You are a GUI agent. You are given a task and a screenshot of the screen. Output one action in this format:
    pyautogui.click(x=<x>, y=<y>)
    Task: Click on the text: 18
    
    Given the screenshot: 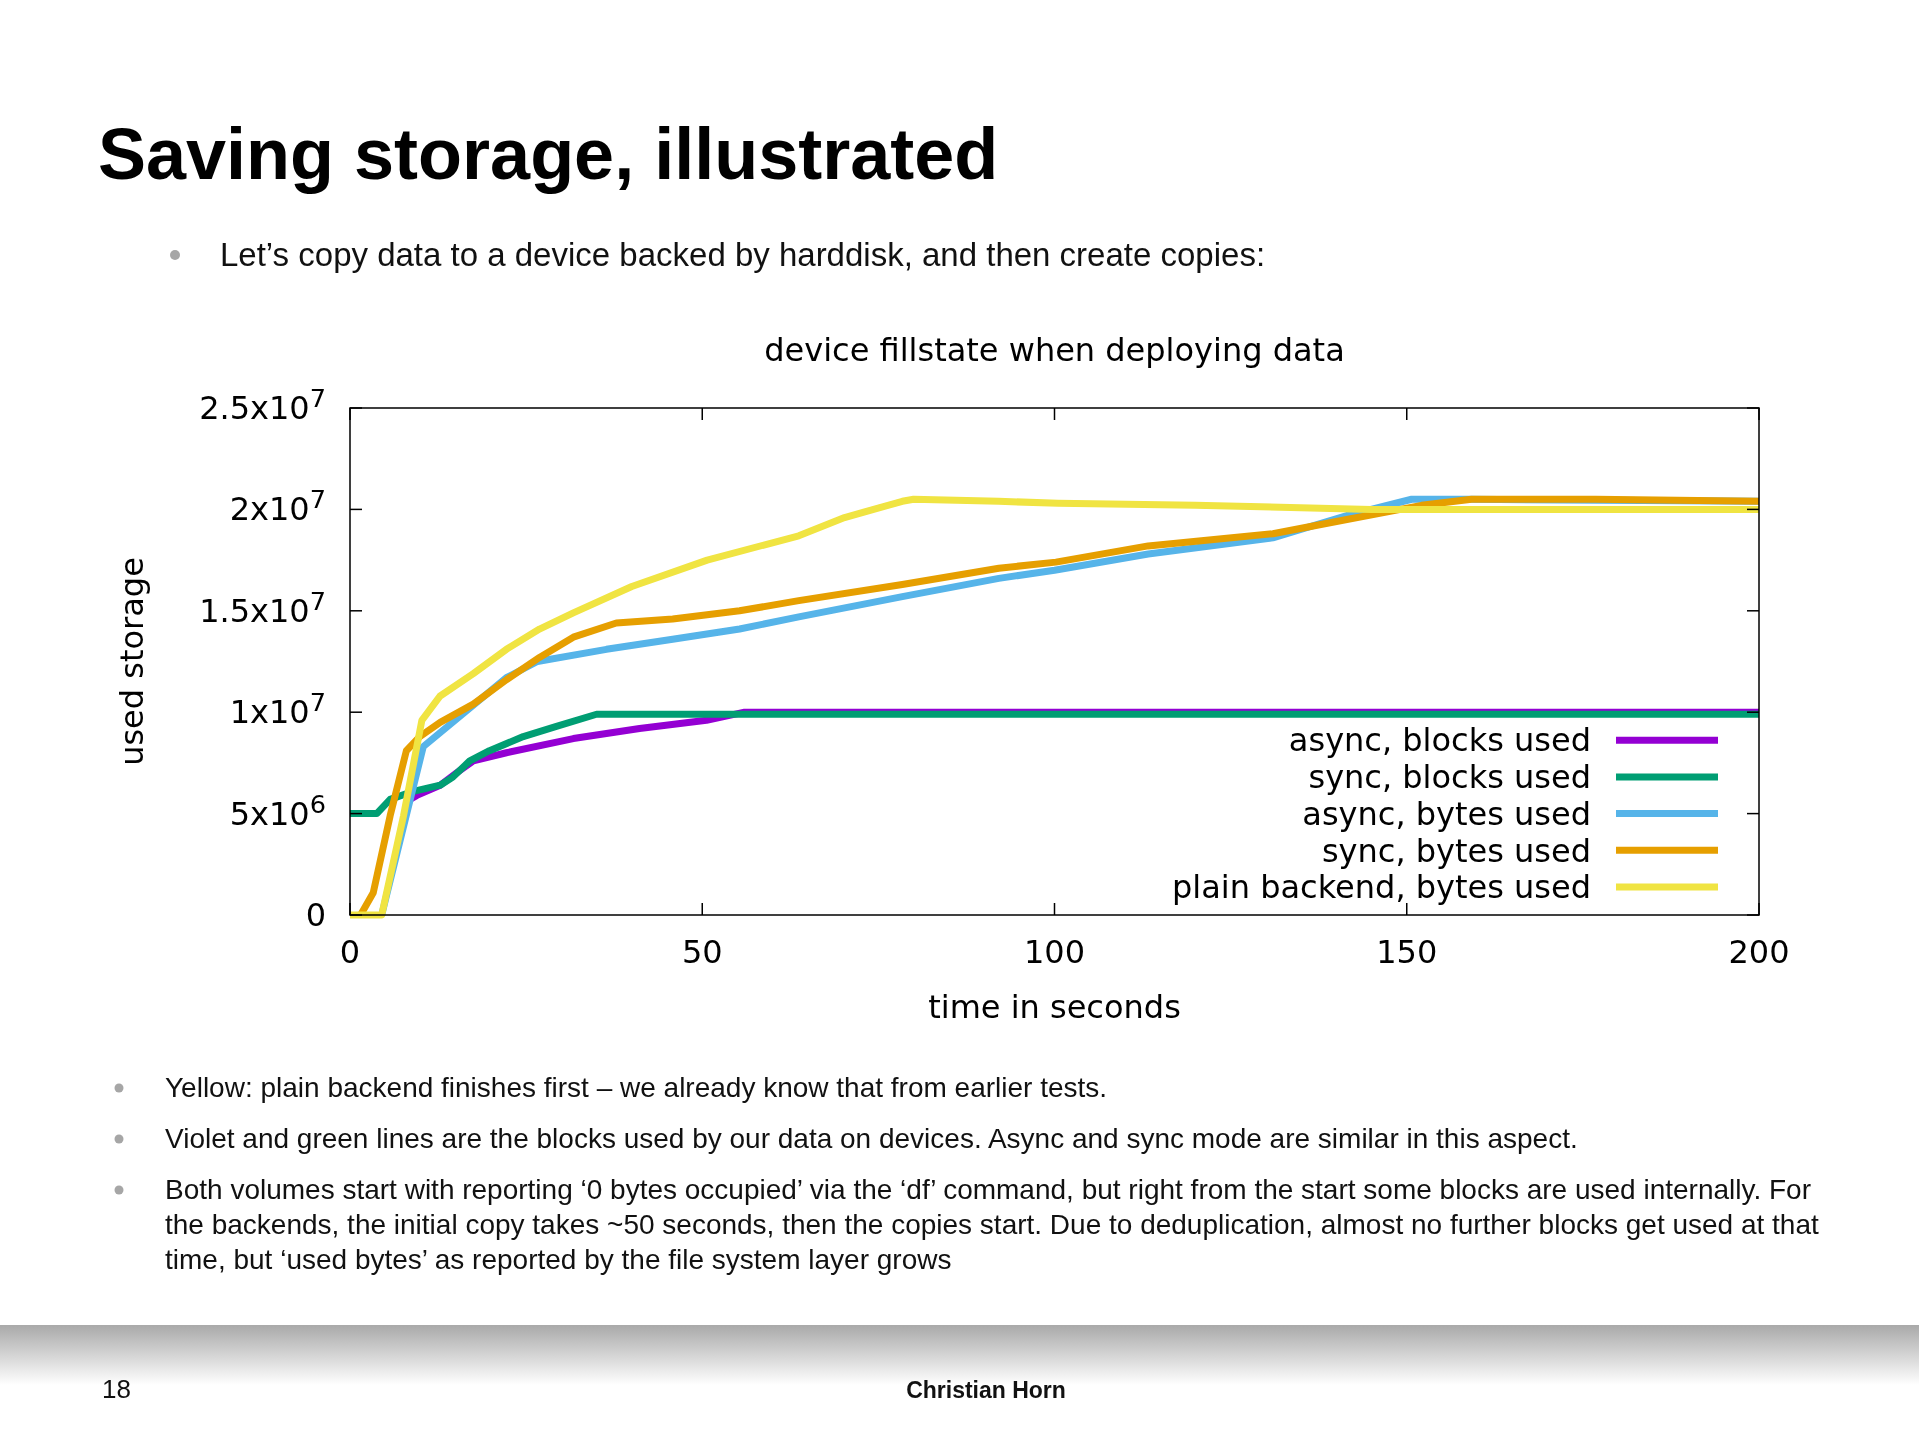 What is the action you would take?
    pyautogui.click(x=116, y=1389)
    